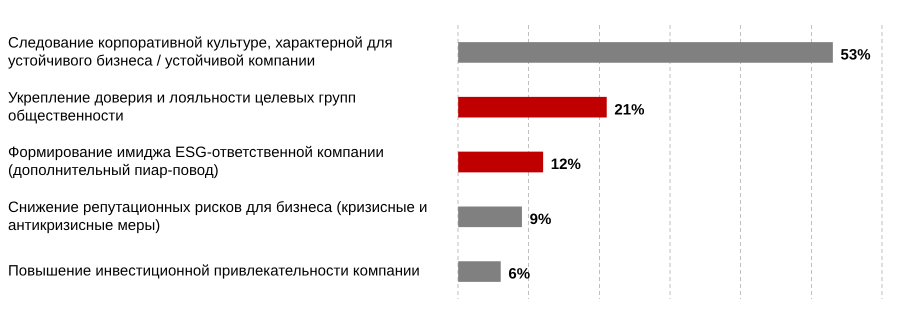 This screenshot has height=333, width=900. What do you see at coordinates (565, 165) in the screenshot?
I see `data-label: 12%` at bounding box center [565, 165].